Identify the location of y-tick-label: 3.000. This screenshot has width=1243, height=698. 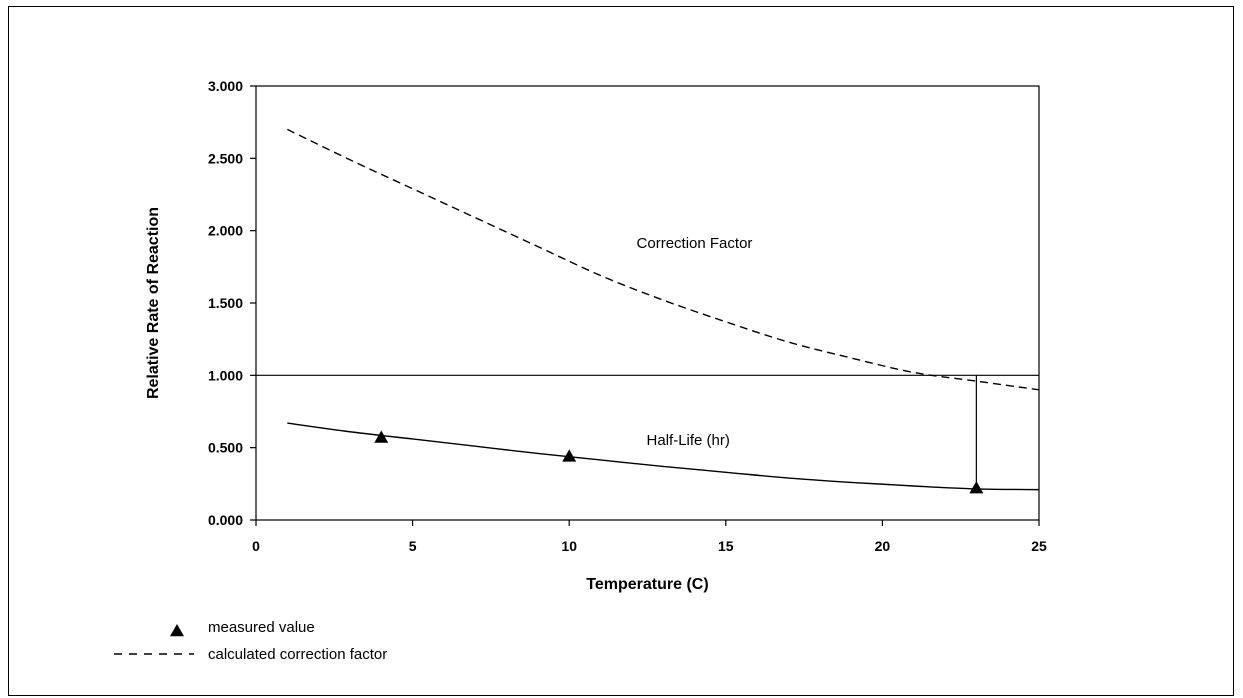
(225, 86).